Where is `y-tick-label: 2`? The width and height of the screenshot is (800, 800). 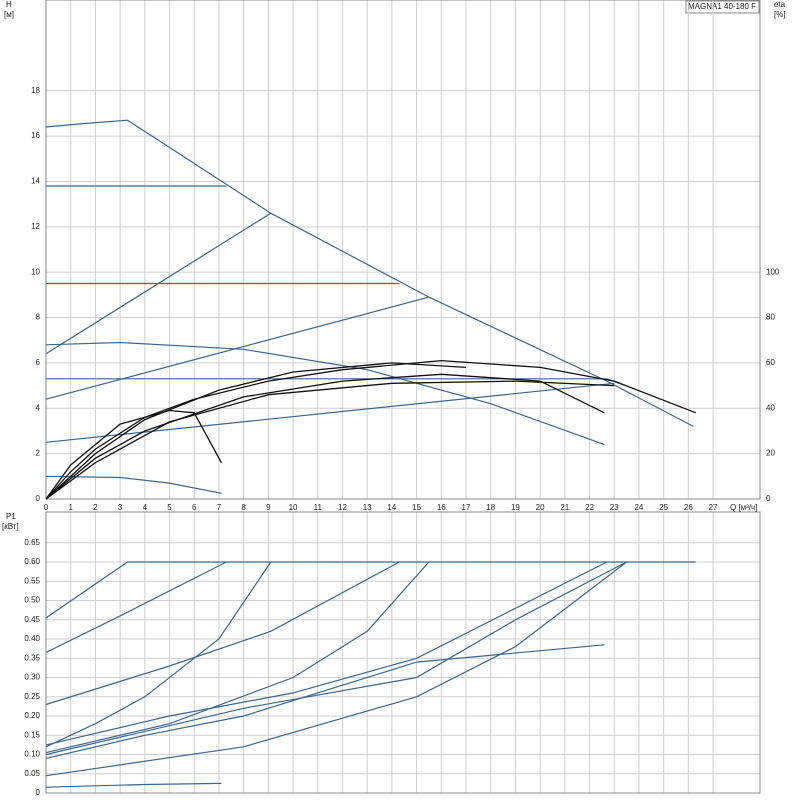
y-tick-label: 2 is located at coordinates (38, 453).